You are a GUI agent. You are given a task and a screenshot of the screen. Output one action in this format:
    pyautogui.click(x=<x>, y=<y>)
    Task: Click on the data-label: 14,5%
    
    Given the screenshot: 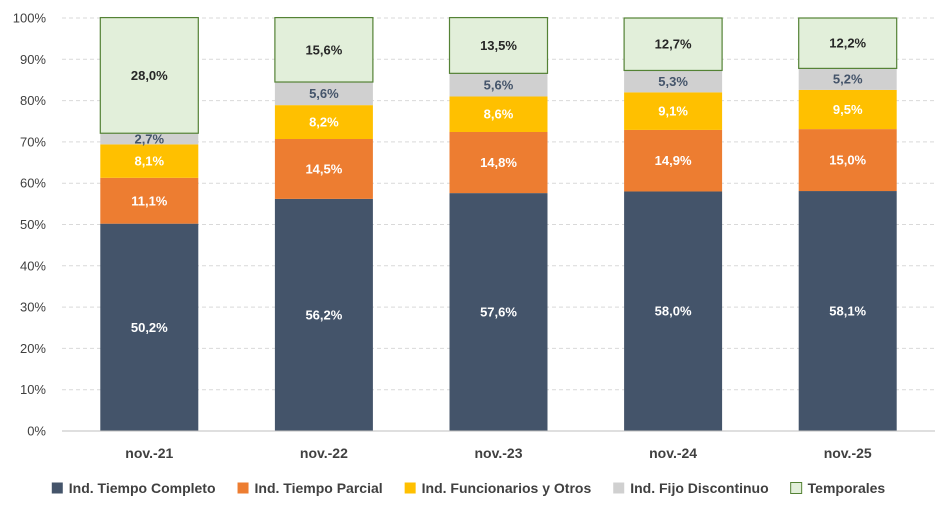 What is the action you would take?
    pyautogui.click(x=323, y=168)
    